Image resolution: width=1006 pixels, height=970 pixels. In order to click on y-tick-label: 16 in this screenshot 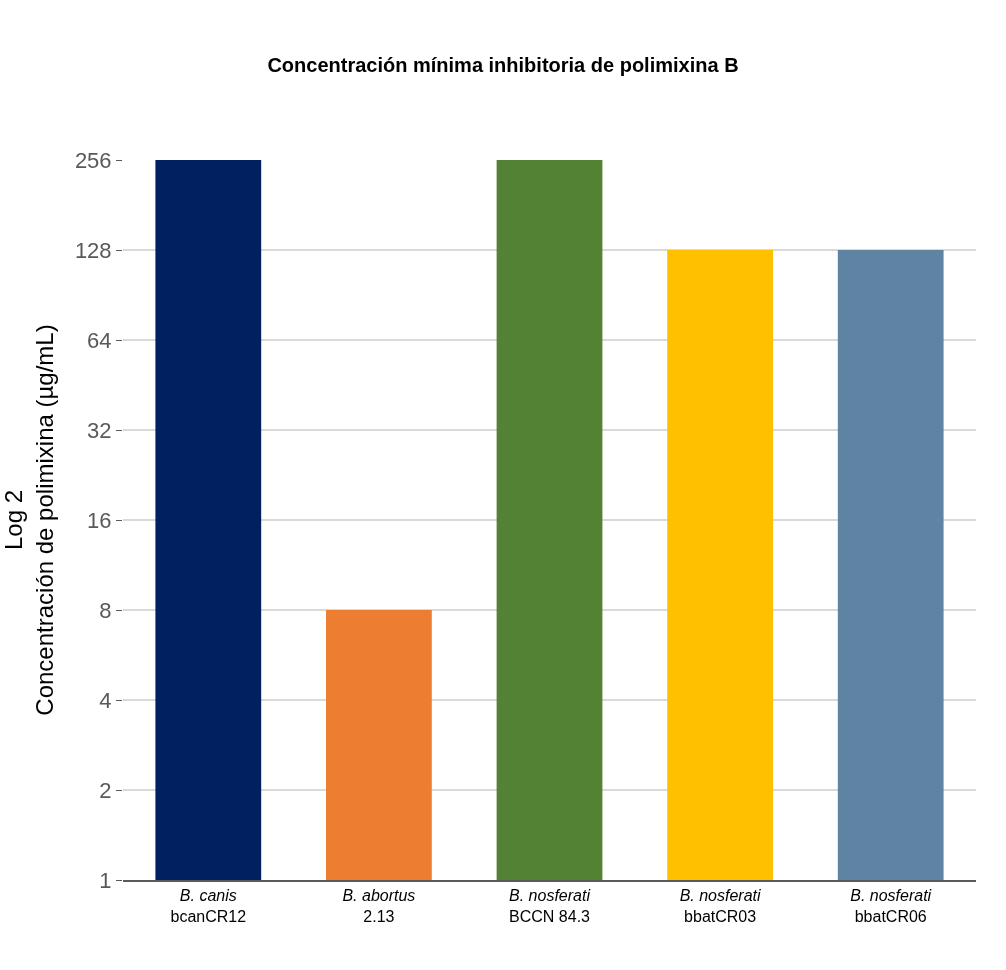, I will do `click(99, 520)`.